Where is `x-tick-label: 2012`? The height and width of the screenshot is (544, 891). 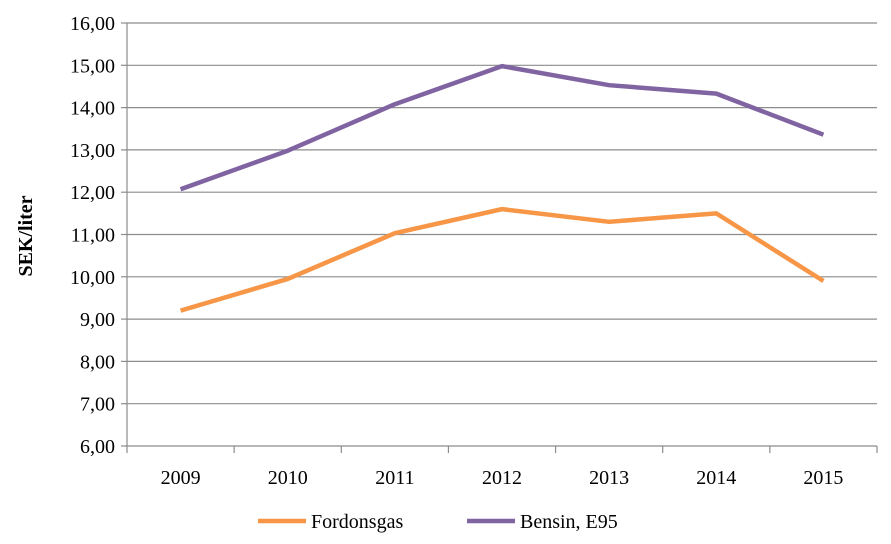
x-tick-label: 2012 is located at coordinates (502, 478).